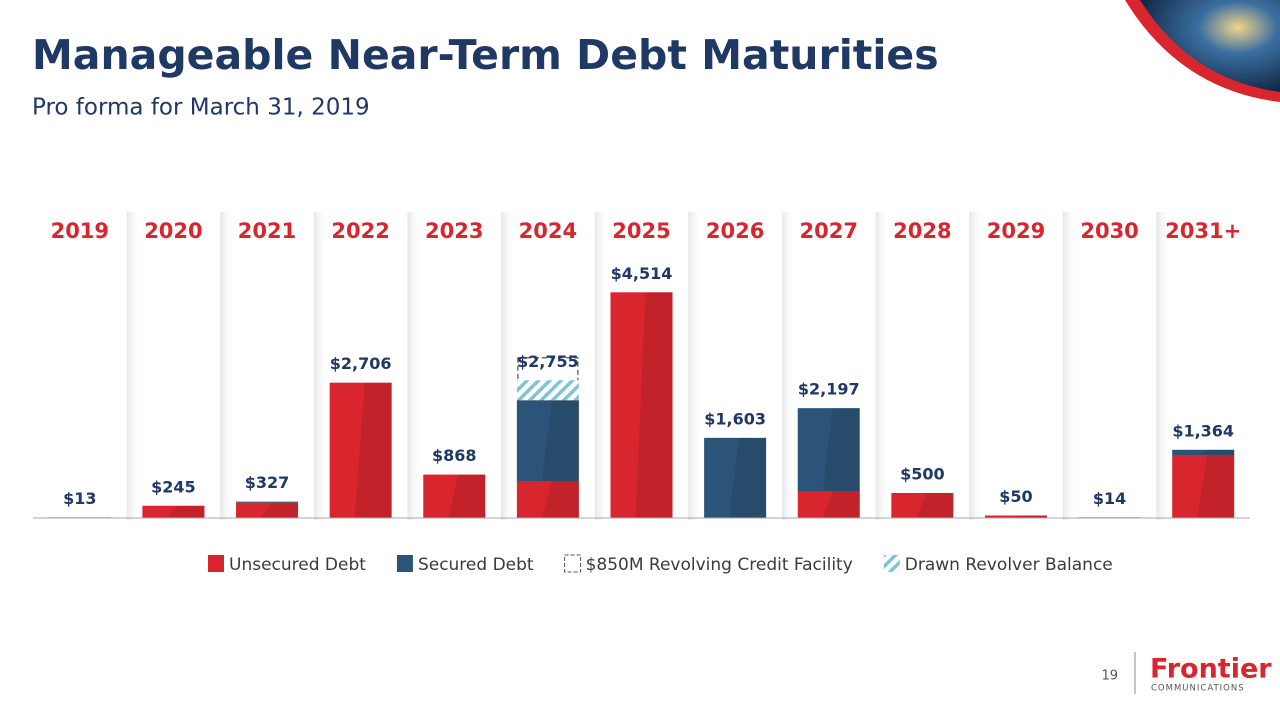 The width and height of the screenshot is (1280, 720). What do you see at coordinates (1015, 496) in the screenshot?
I see `total-label: $50` at bounding box center [1015, 496].